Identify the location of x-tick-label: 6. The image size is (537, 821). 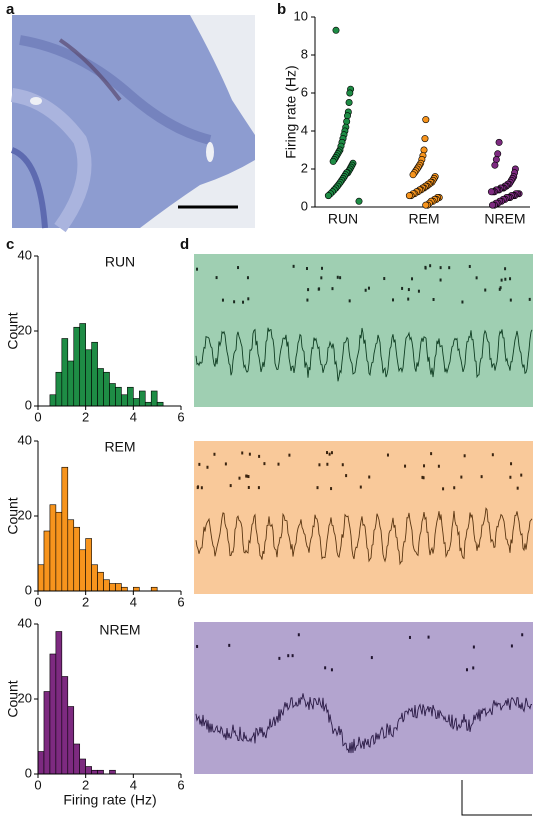
(180, 416).